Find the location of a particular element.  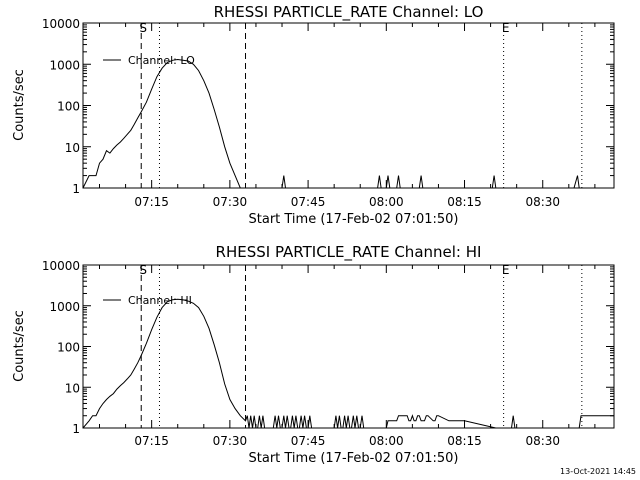

panel-2-title: RHESSI PARTICLE_RATE Channel: HI is located at coordinates (349, 252).